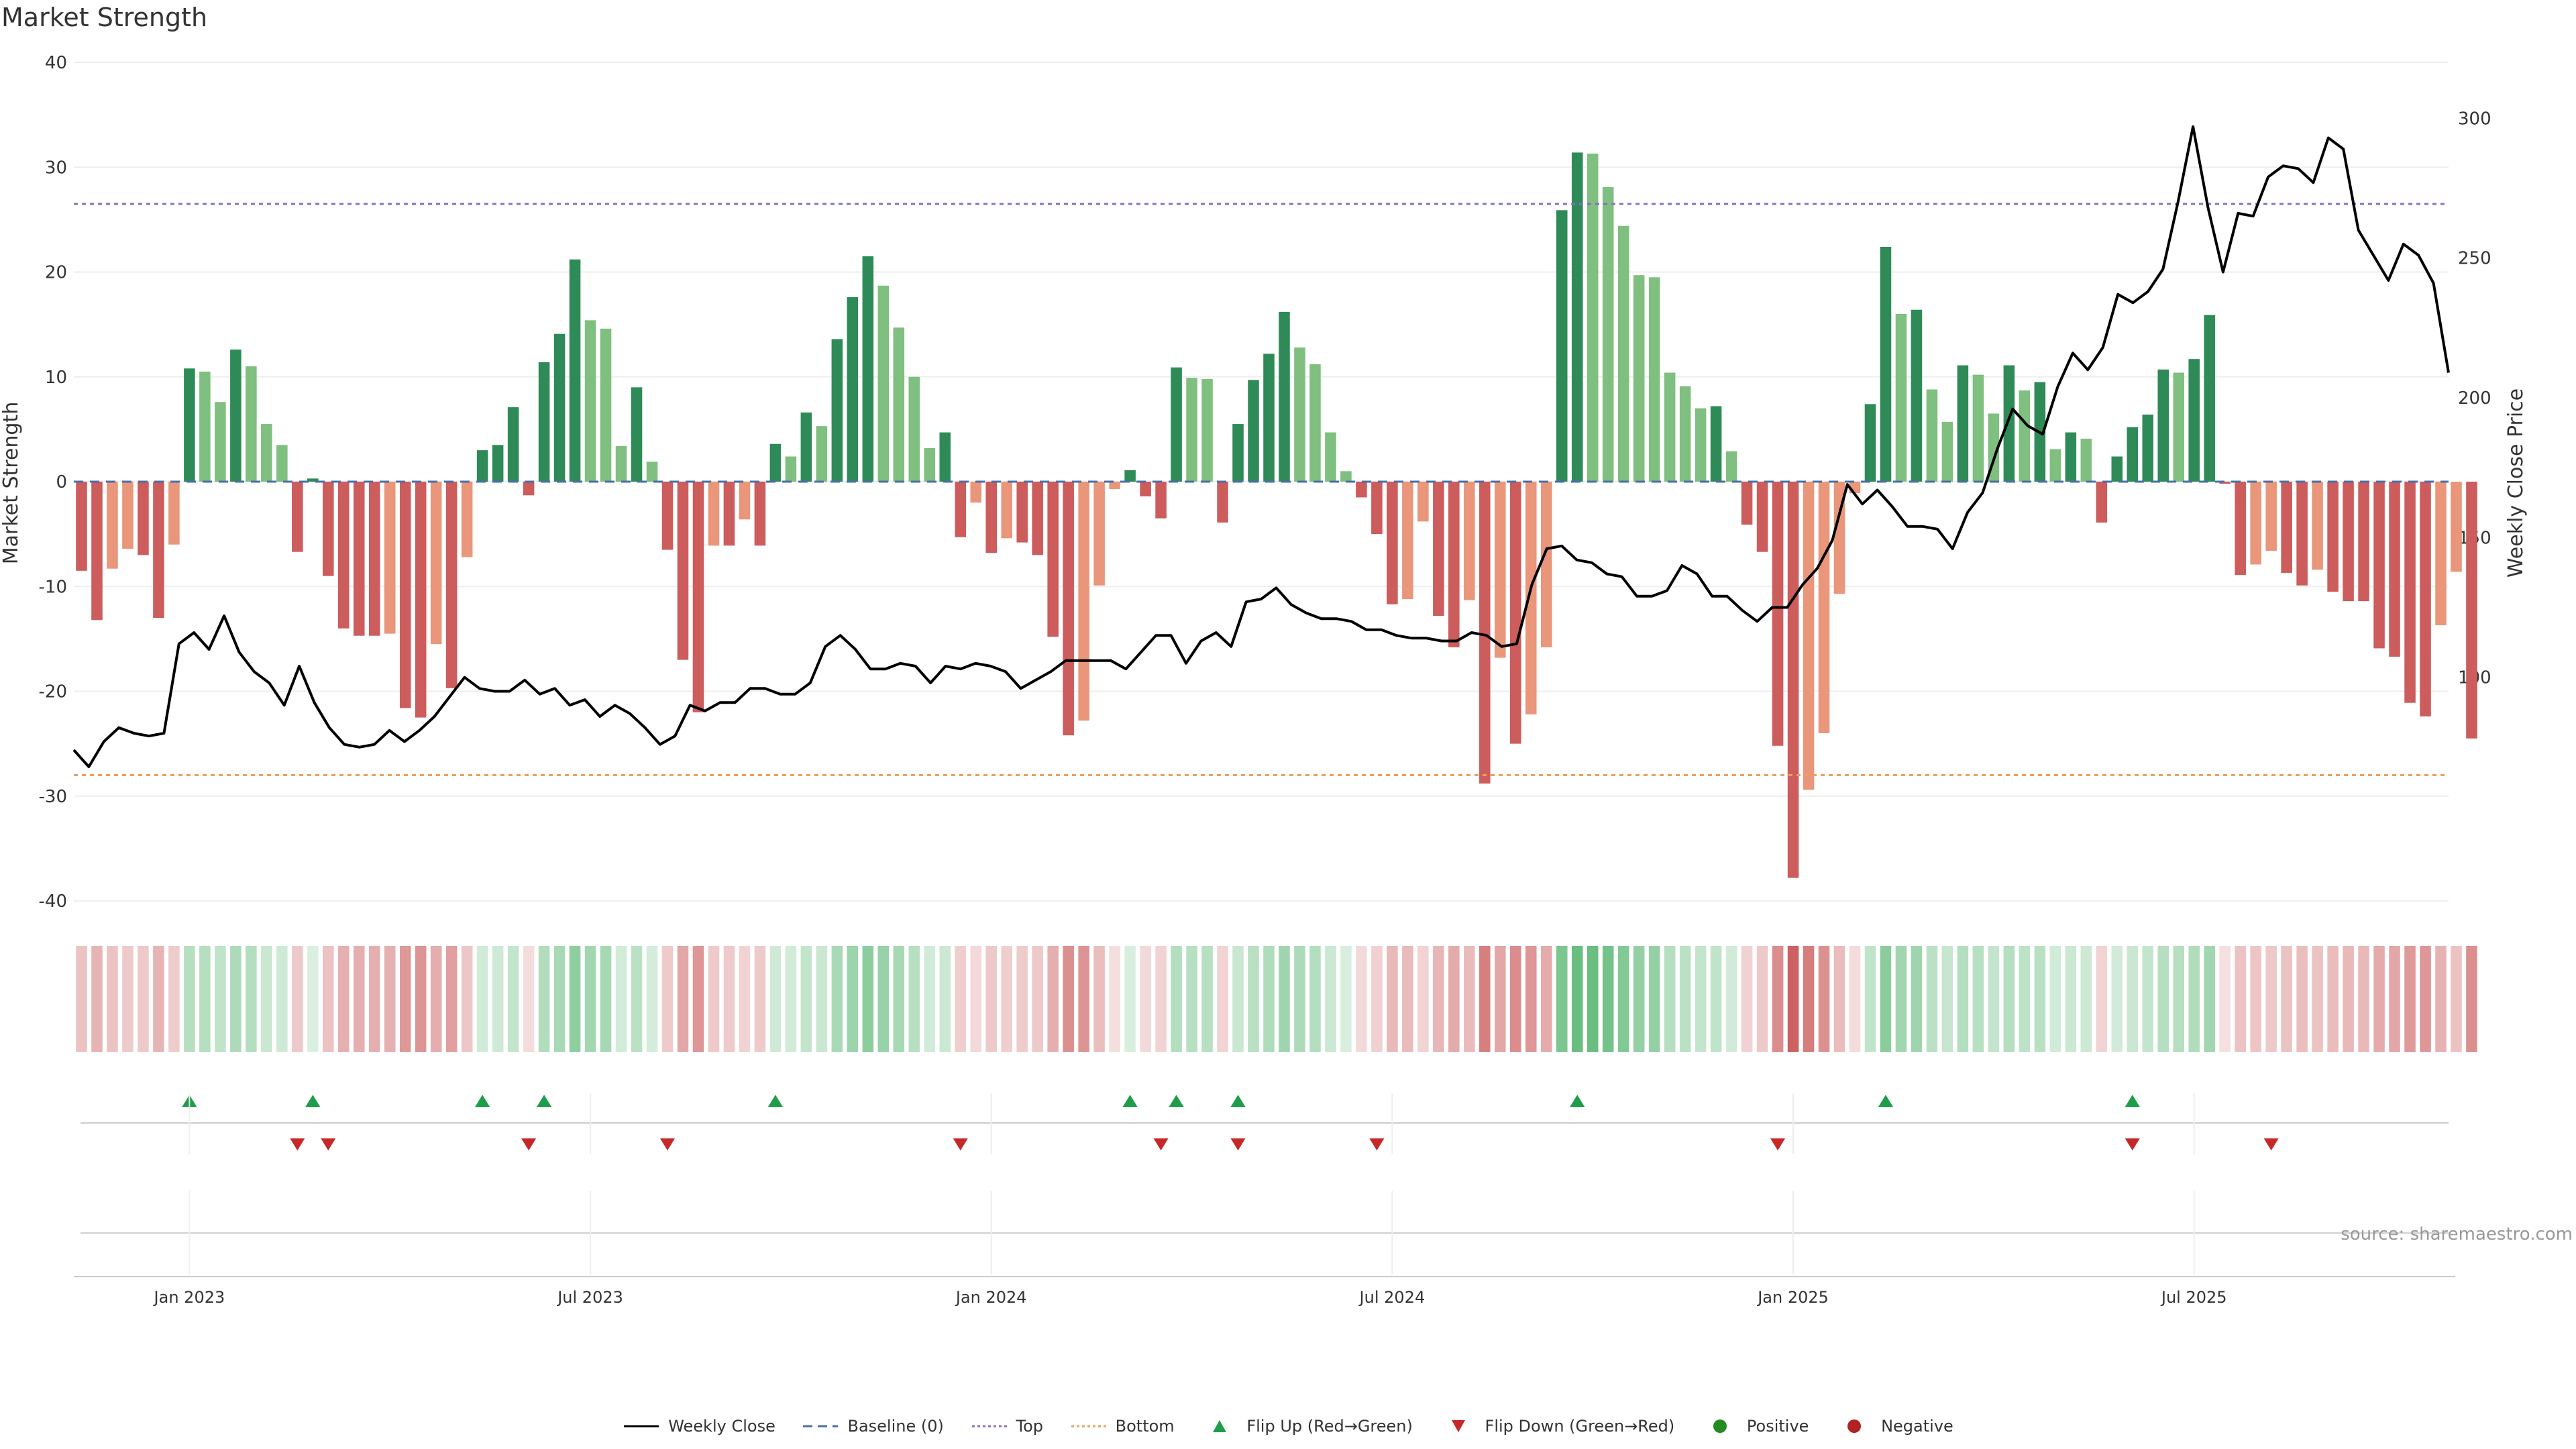  What do you see at coordinates (53, 692) in the screenshot?
I see `y-tick-label-left: -20` at bounding box center [53, 692].